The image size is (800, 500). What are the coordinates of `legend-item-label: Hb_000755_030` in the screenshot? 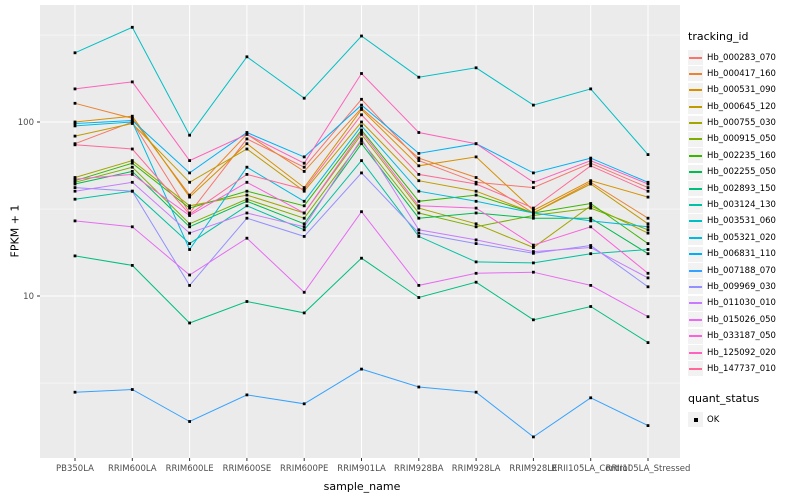 It's located at (741, 123).